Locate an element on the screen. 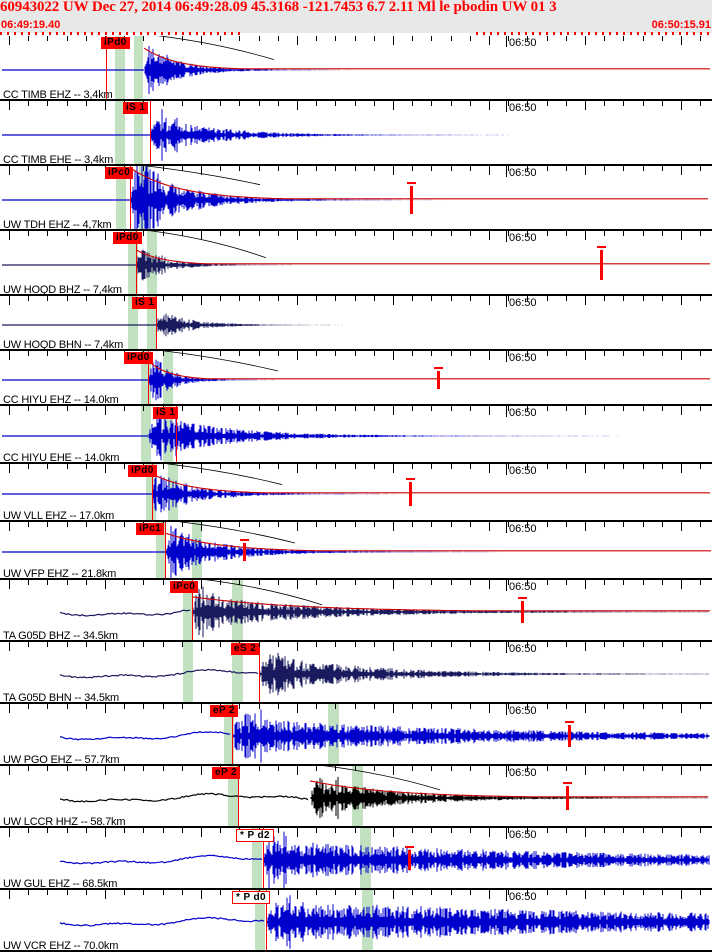 This screenshot has width=712, height=952. trace-row: iS 1 06:50 CC HIYU EHE -- 14.0km is located at coordinates (356, 435).